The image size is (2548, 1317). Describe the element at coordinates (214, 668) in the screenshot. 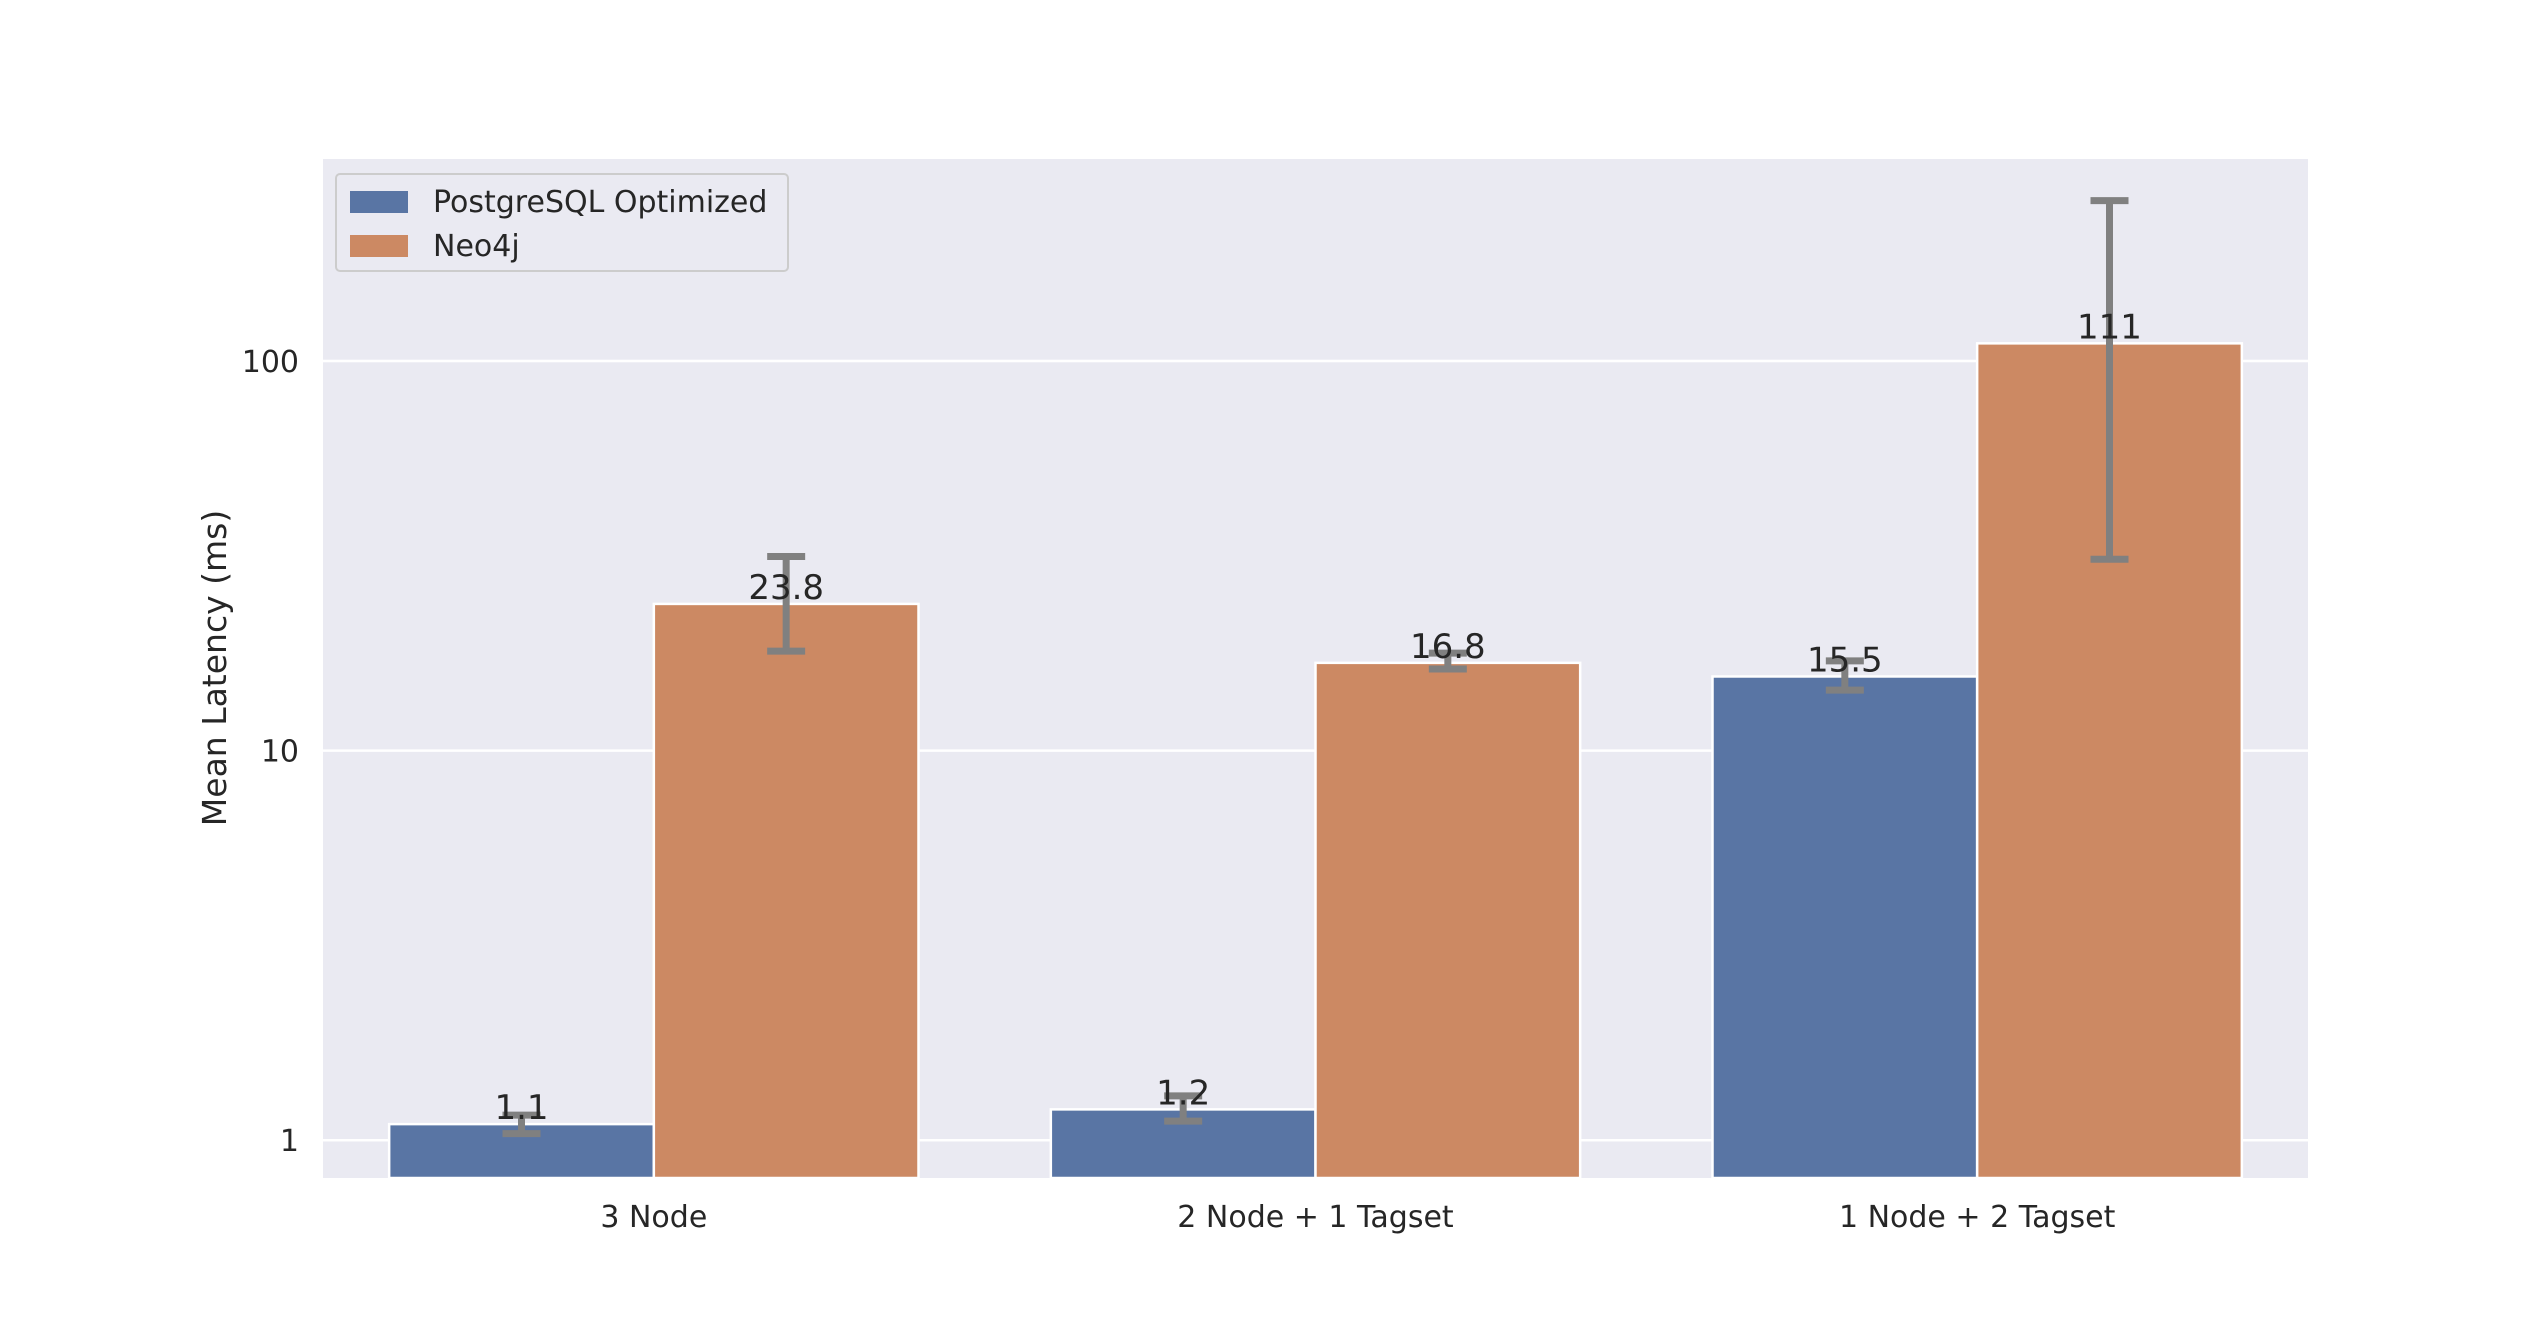

I see `y-axis-label: Mean Latency (ms)` at that location.